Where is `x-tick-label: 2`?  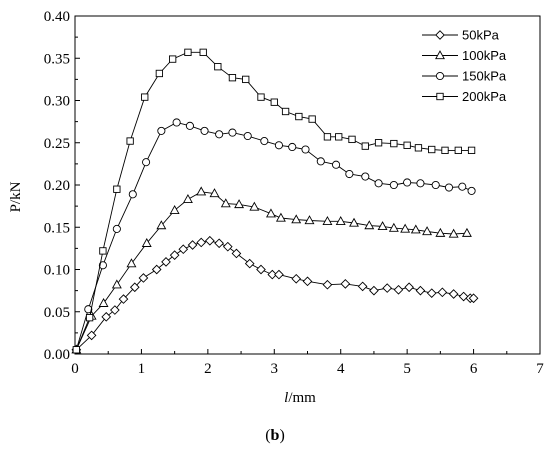
x-tick-label: 2 is located at coordinates (208, 369).